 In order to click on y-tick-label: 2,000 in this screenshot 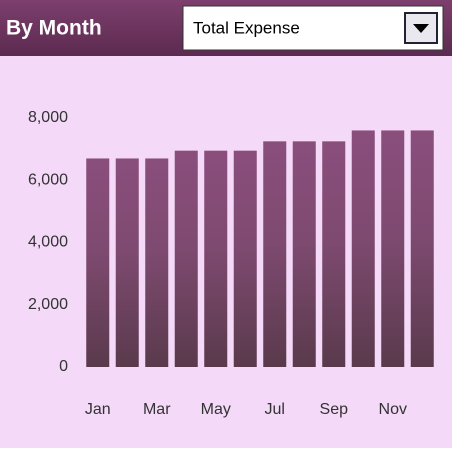, I will do `click(48, 304)`.